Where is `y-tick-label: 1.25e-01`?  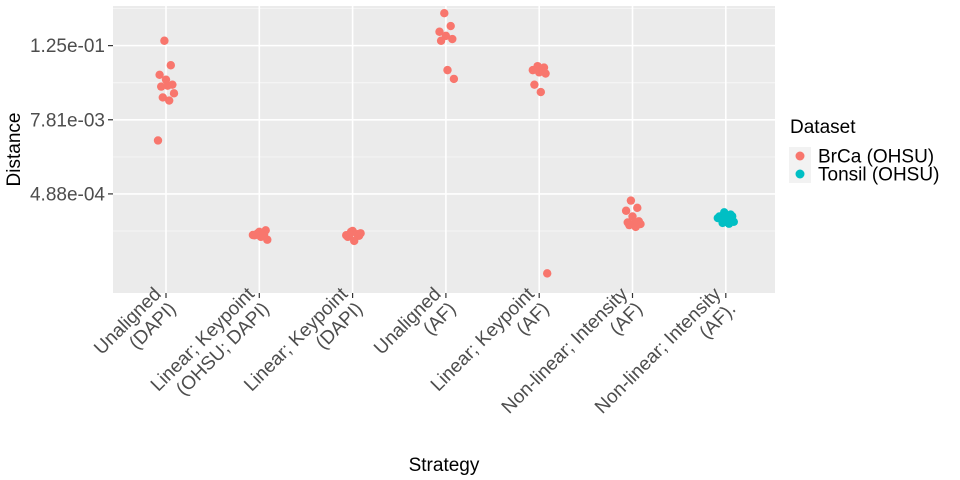 y-tick-label: 1.25e-01 is located at coordinates (67, 46).